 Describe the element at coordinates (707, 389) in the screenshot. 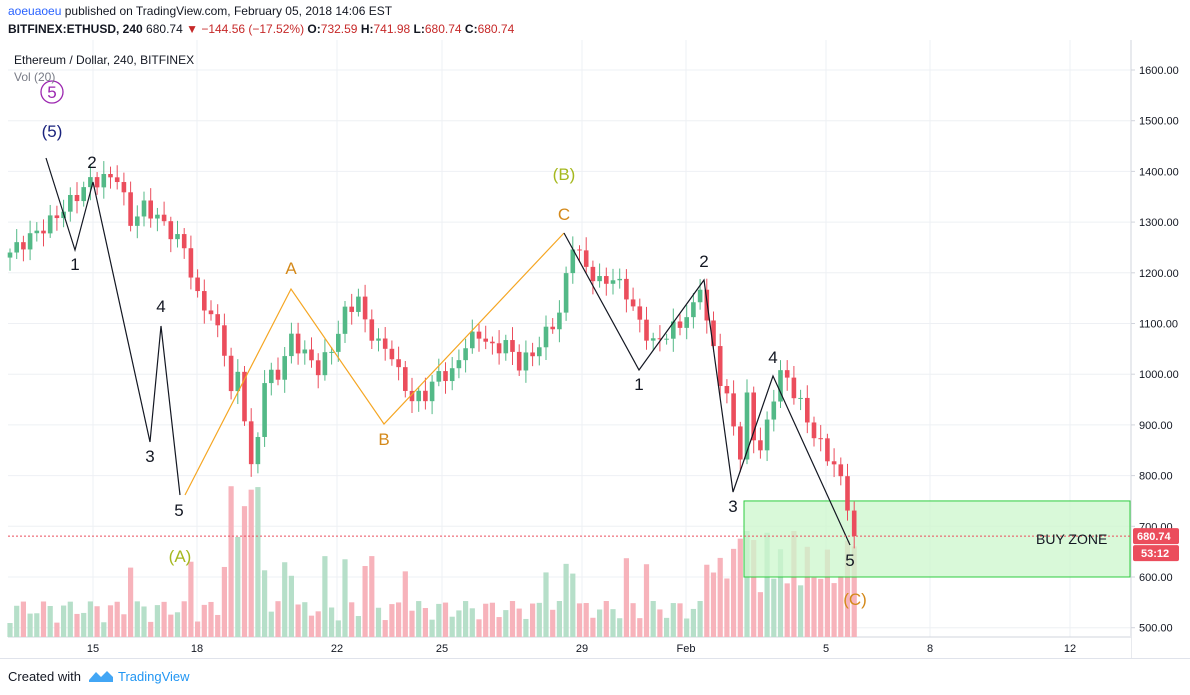

I see `impulse-wave-c-path` at that location.